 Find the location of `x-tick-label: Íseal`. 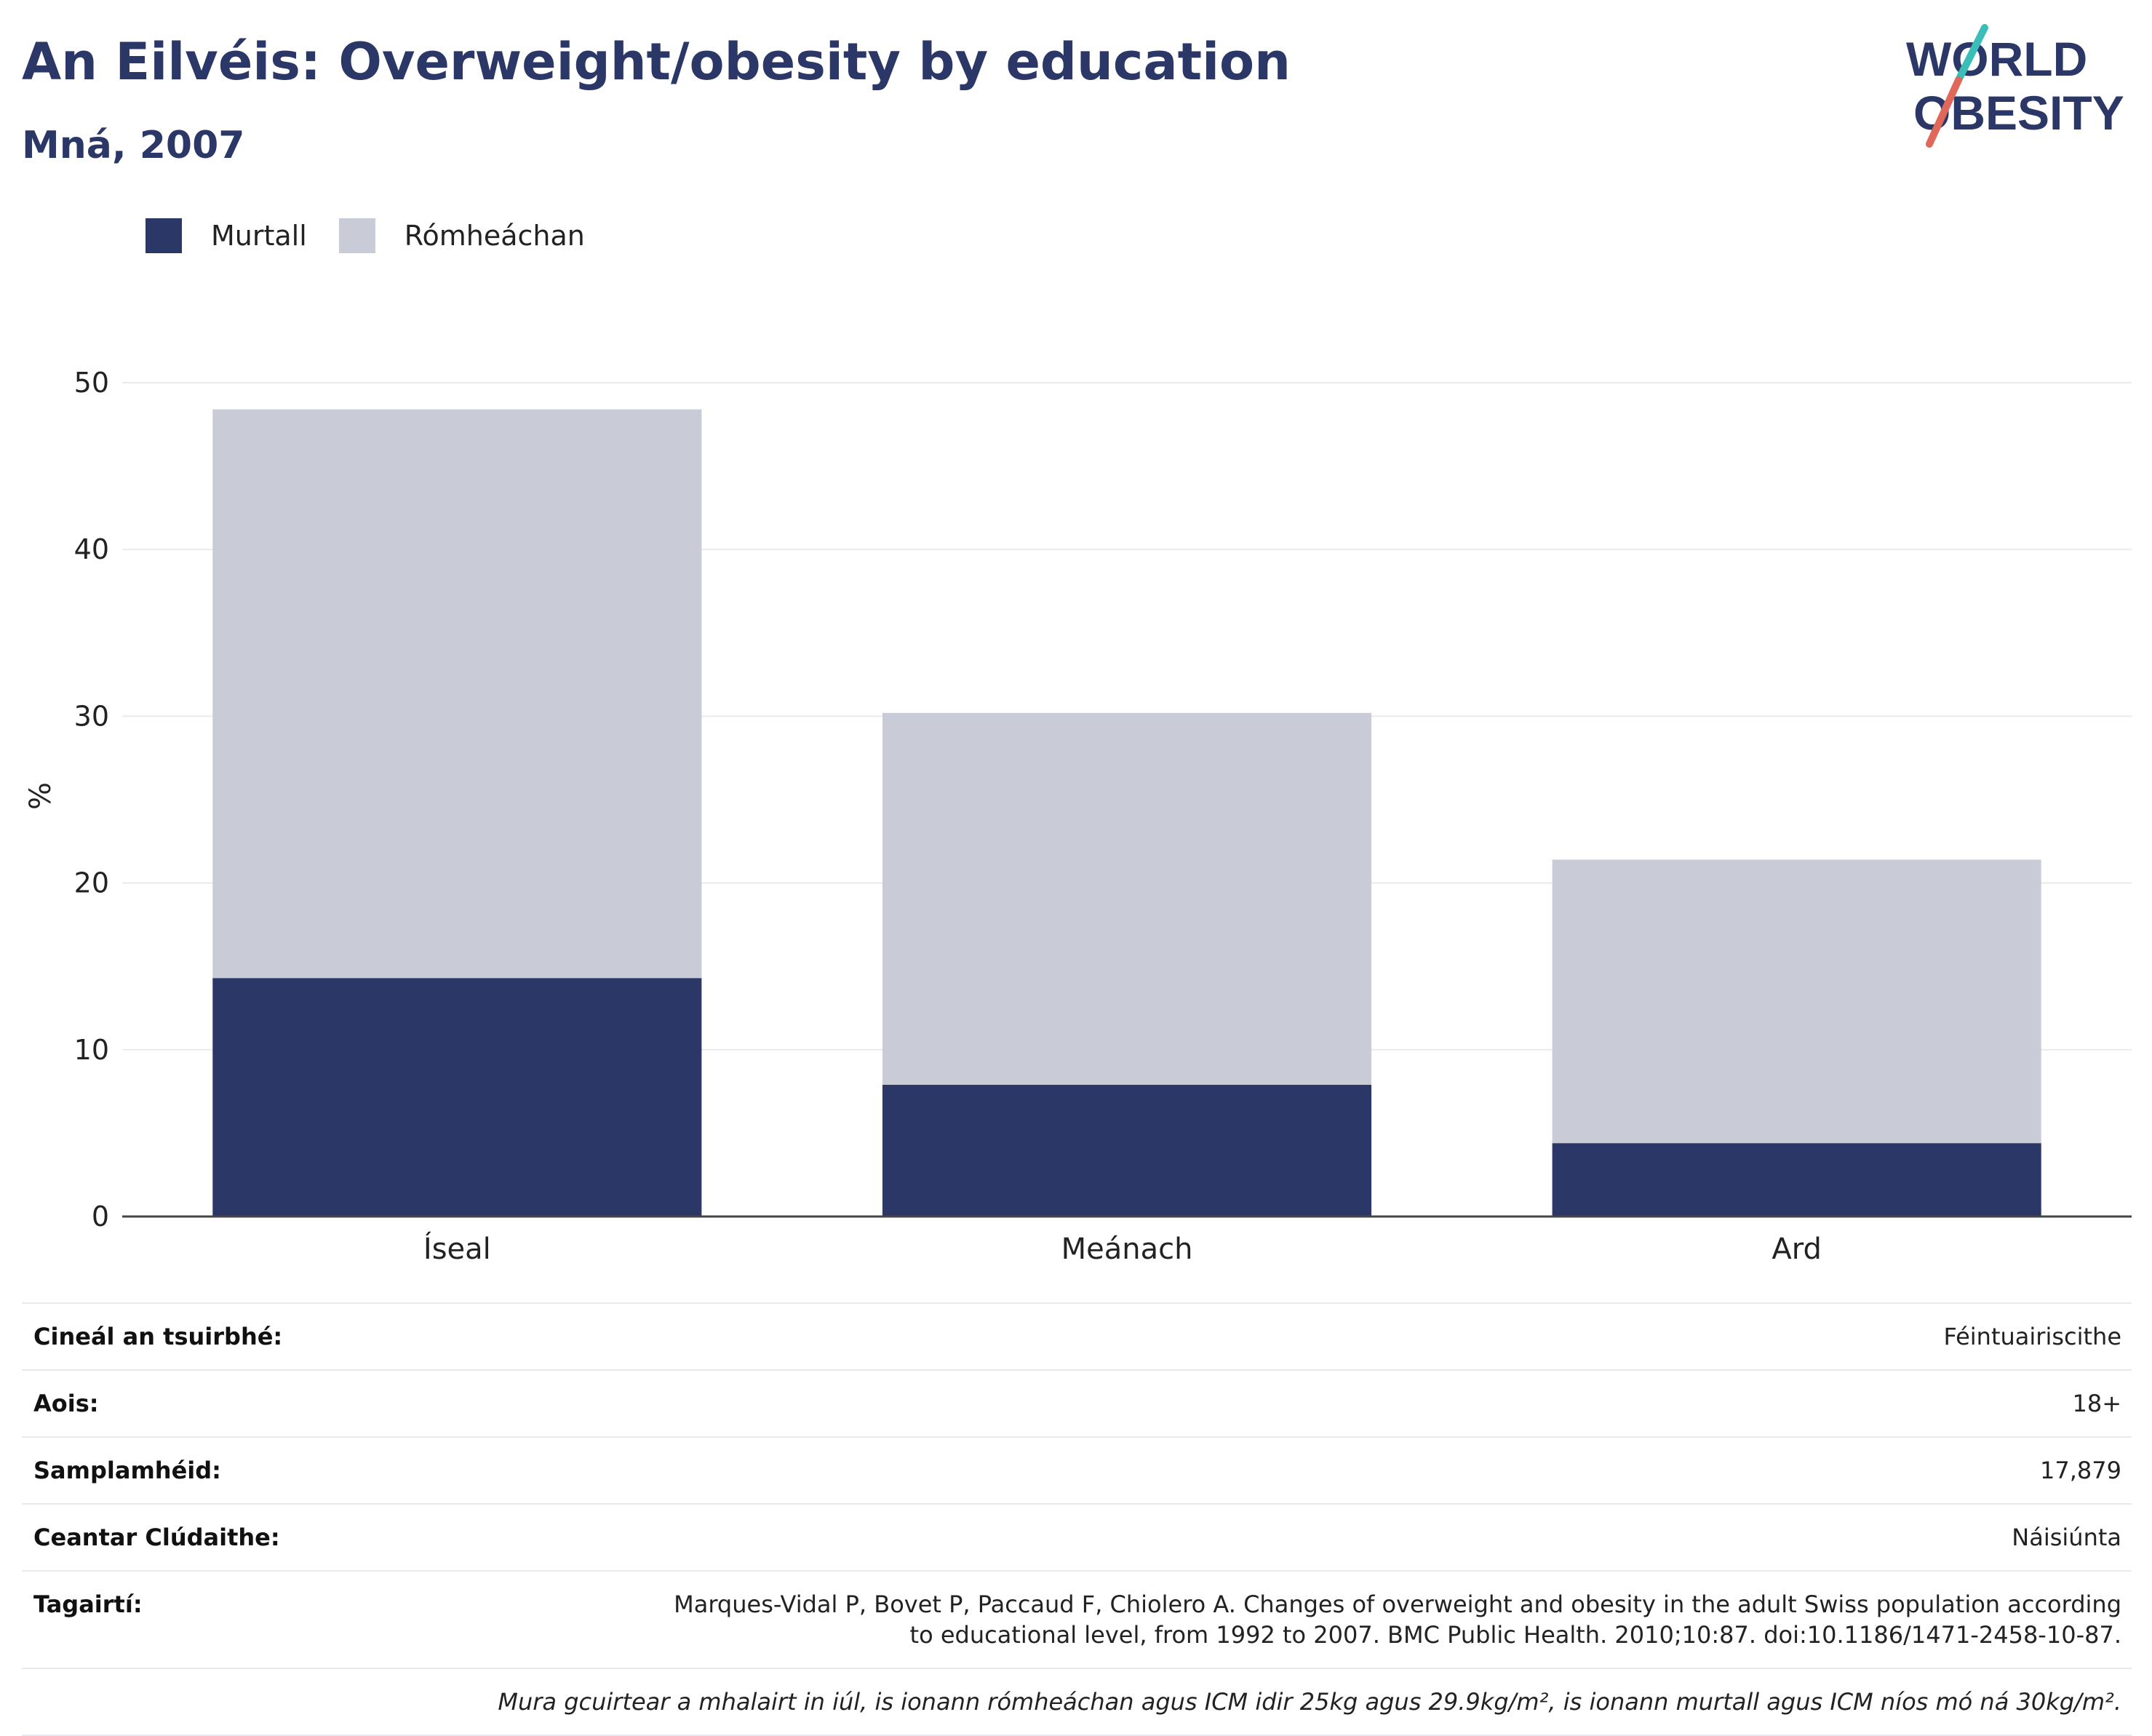

x-tick-label: Íseal is located at coordinates (457, 1248).